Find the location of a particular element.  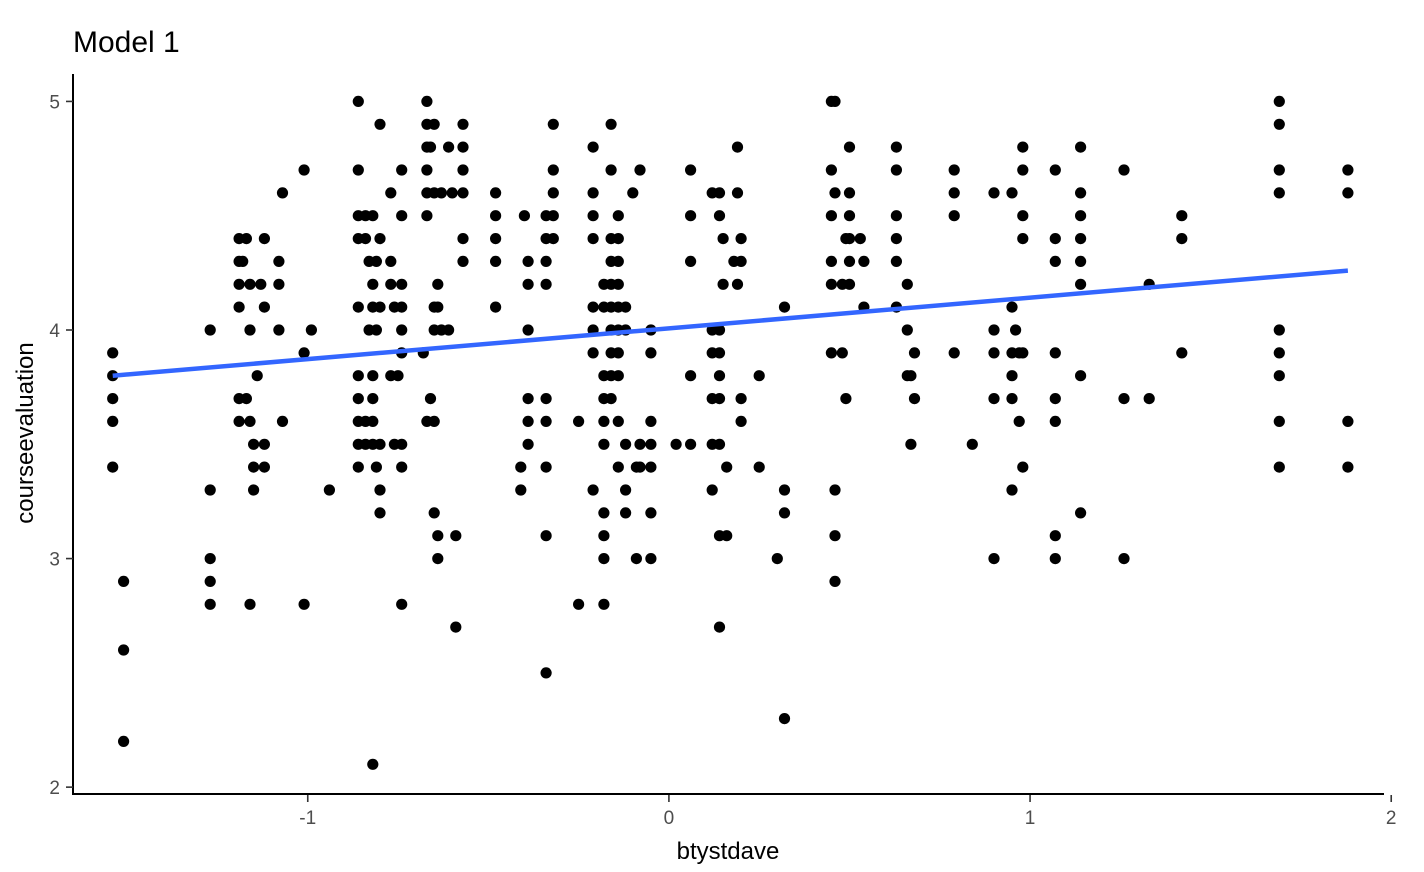

y-tick-label: 3 is located at coordinates (54, 560).